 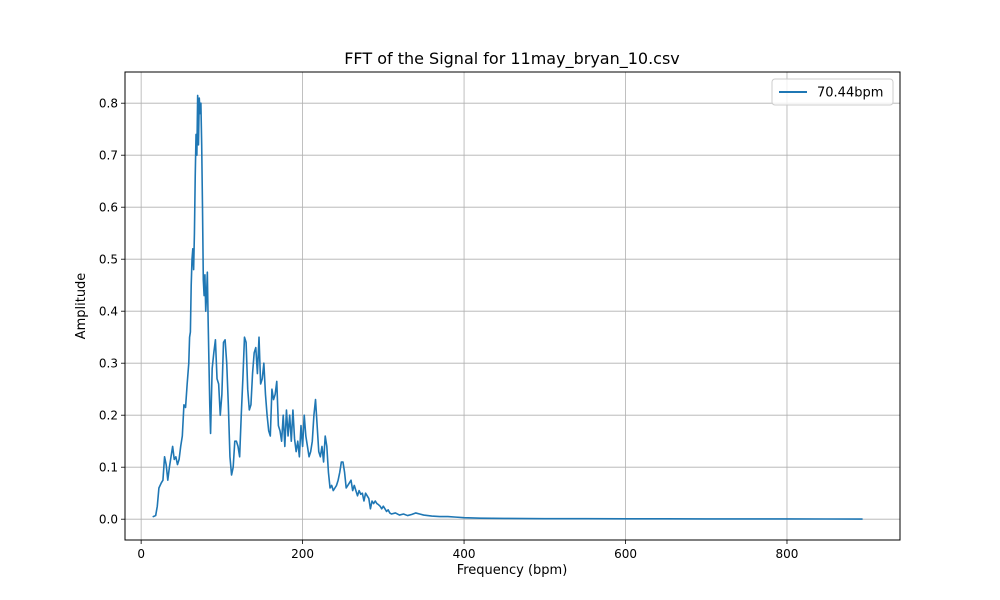 I want to click on y-tick-label: 0.8, so click(x=108, y=104).